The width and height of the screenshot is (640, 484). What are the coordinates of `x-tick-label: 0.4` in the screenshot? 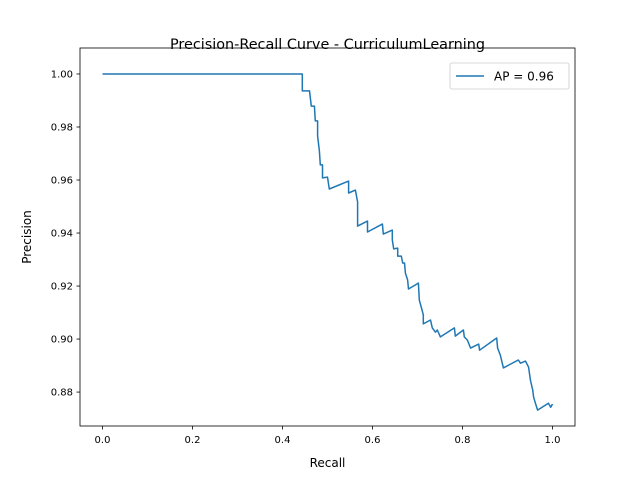 It's located at (283, 440).